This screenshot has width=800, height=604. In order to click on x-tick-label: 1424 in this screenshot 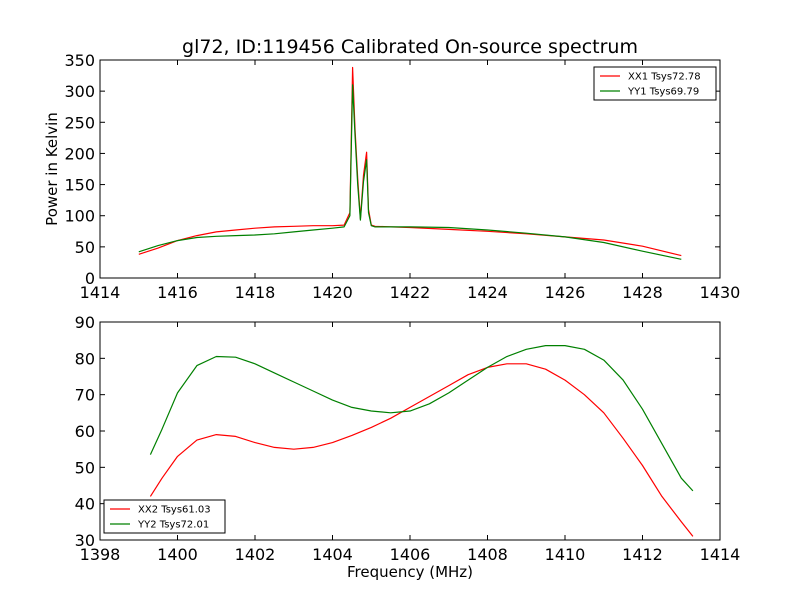, I will do `click(487, 292)`.